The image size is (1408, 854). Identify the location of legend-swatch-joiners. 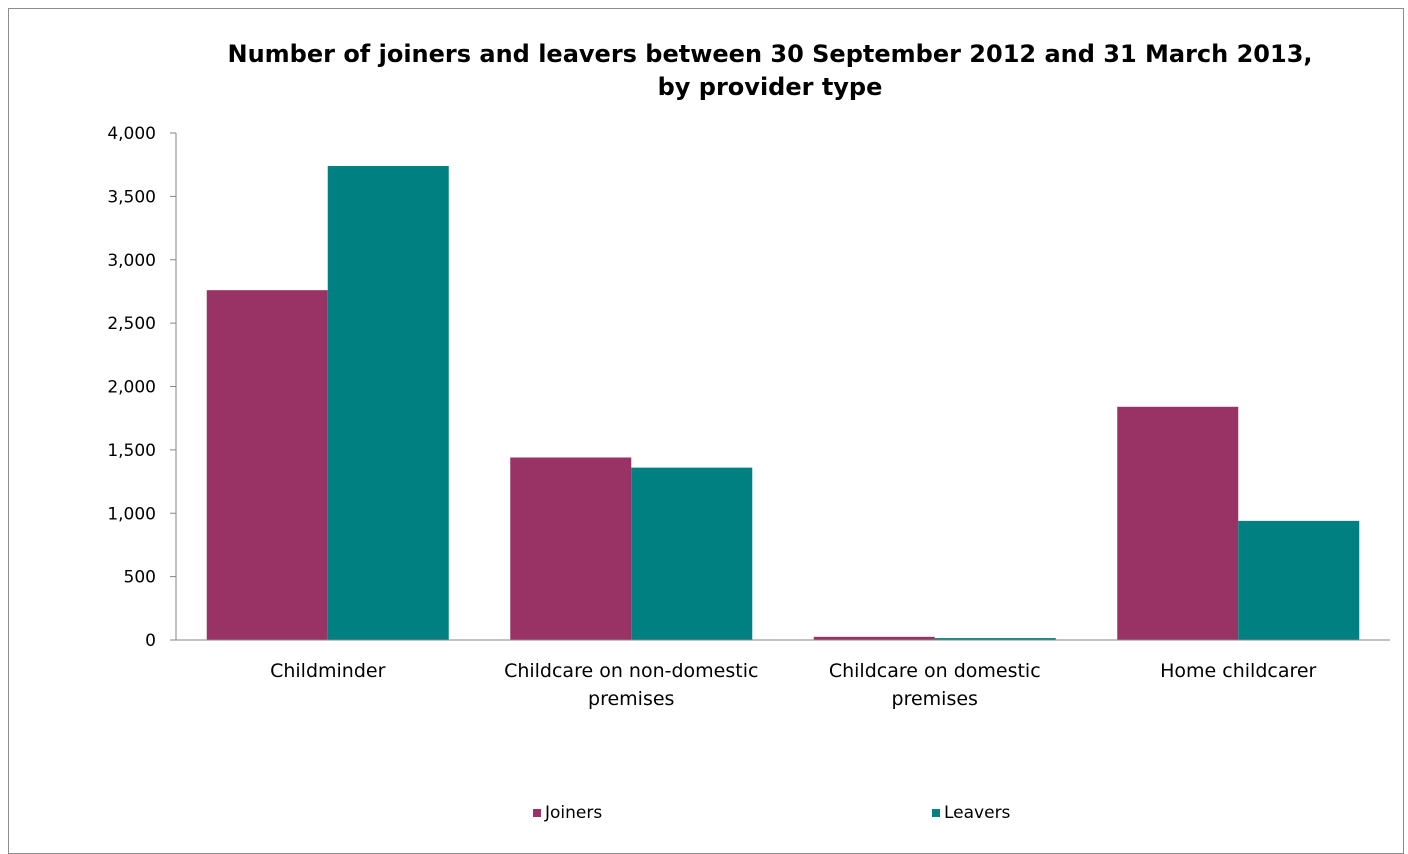
(537, 813).